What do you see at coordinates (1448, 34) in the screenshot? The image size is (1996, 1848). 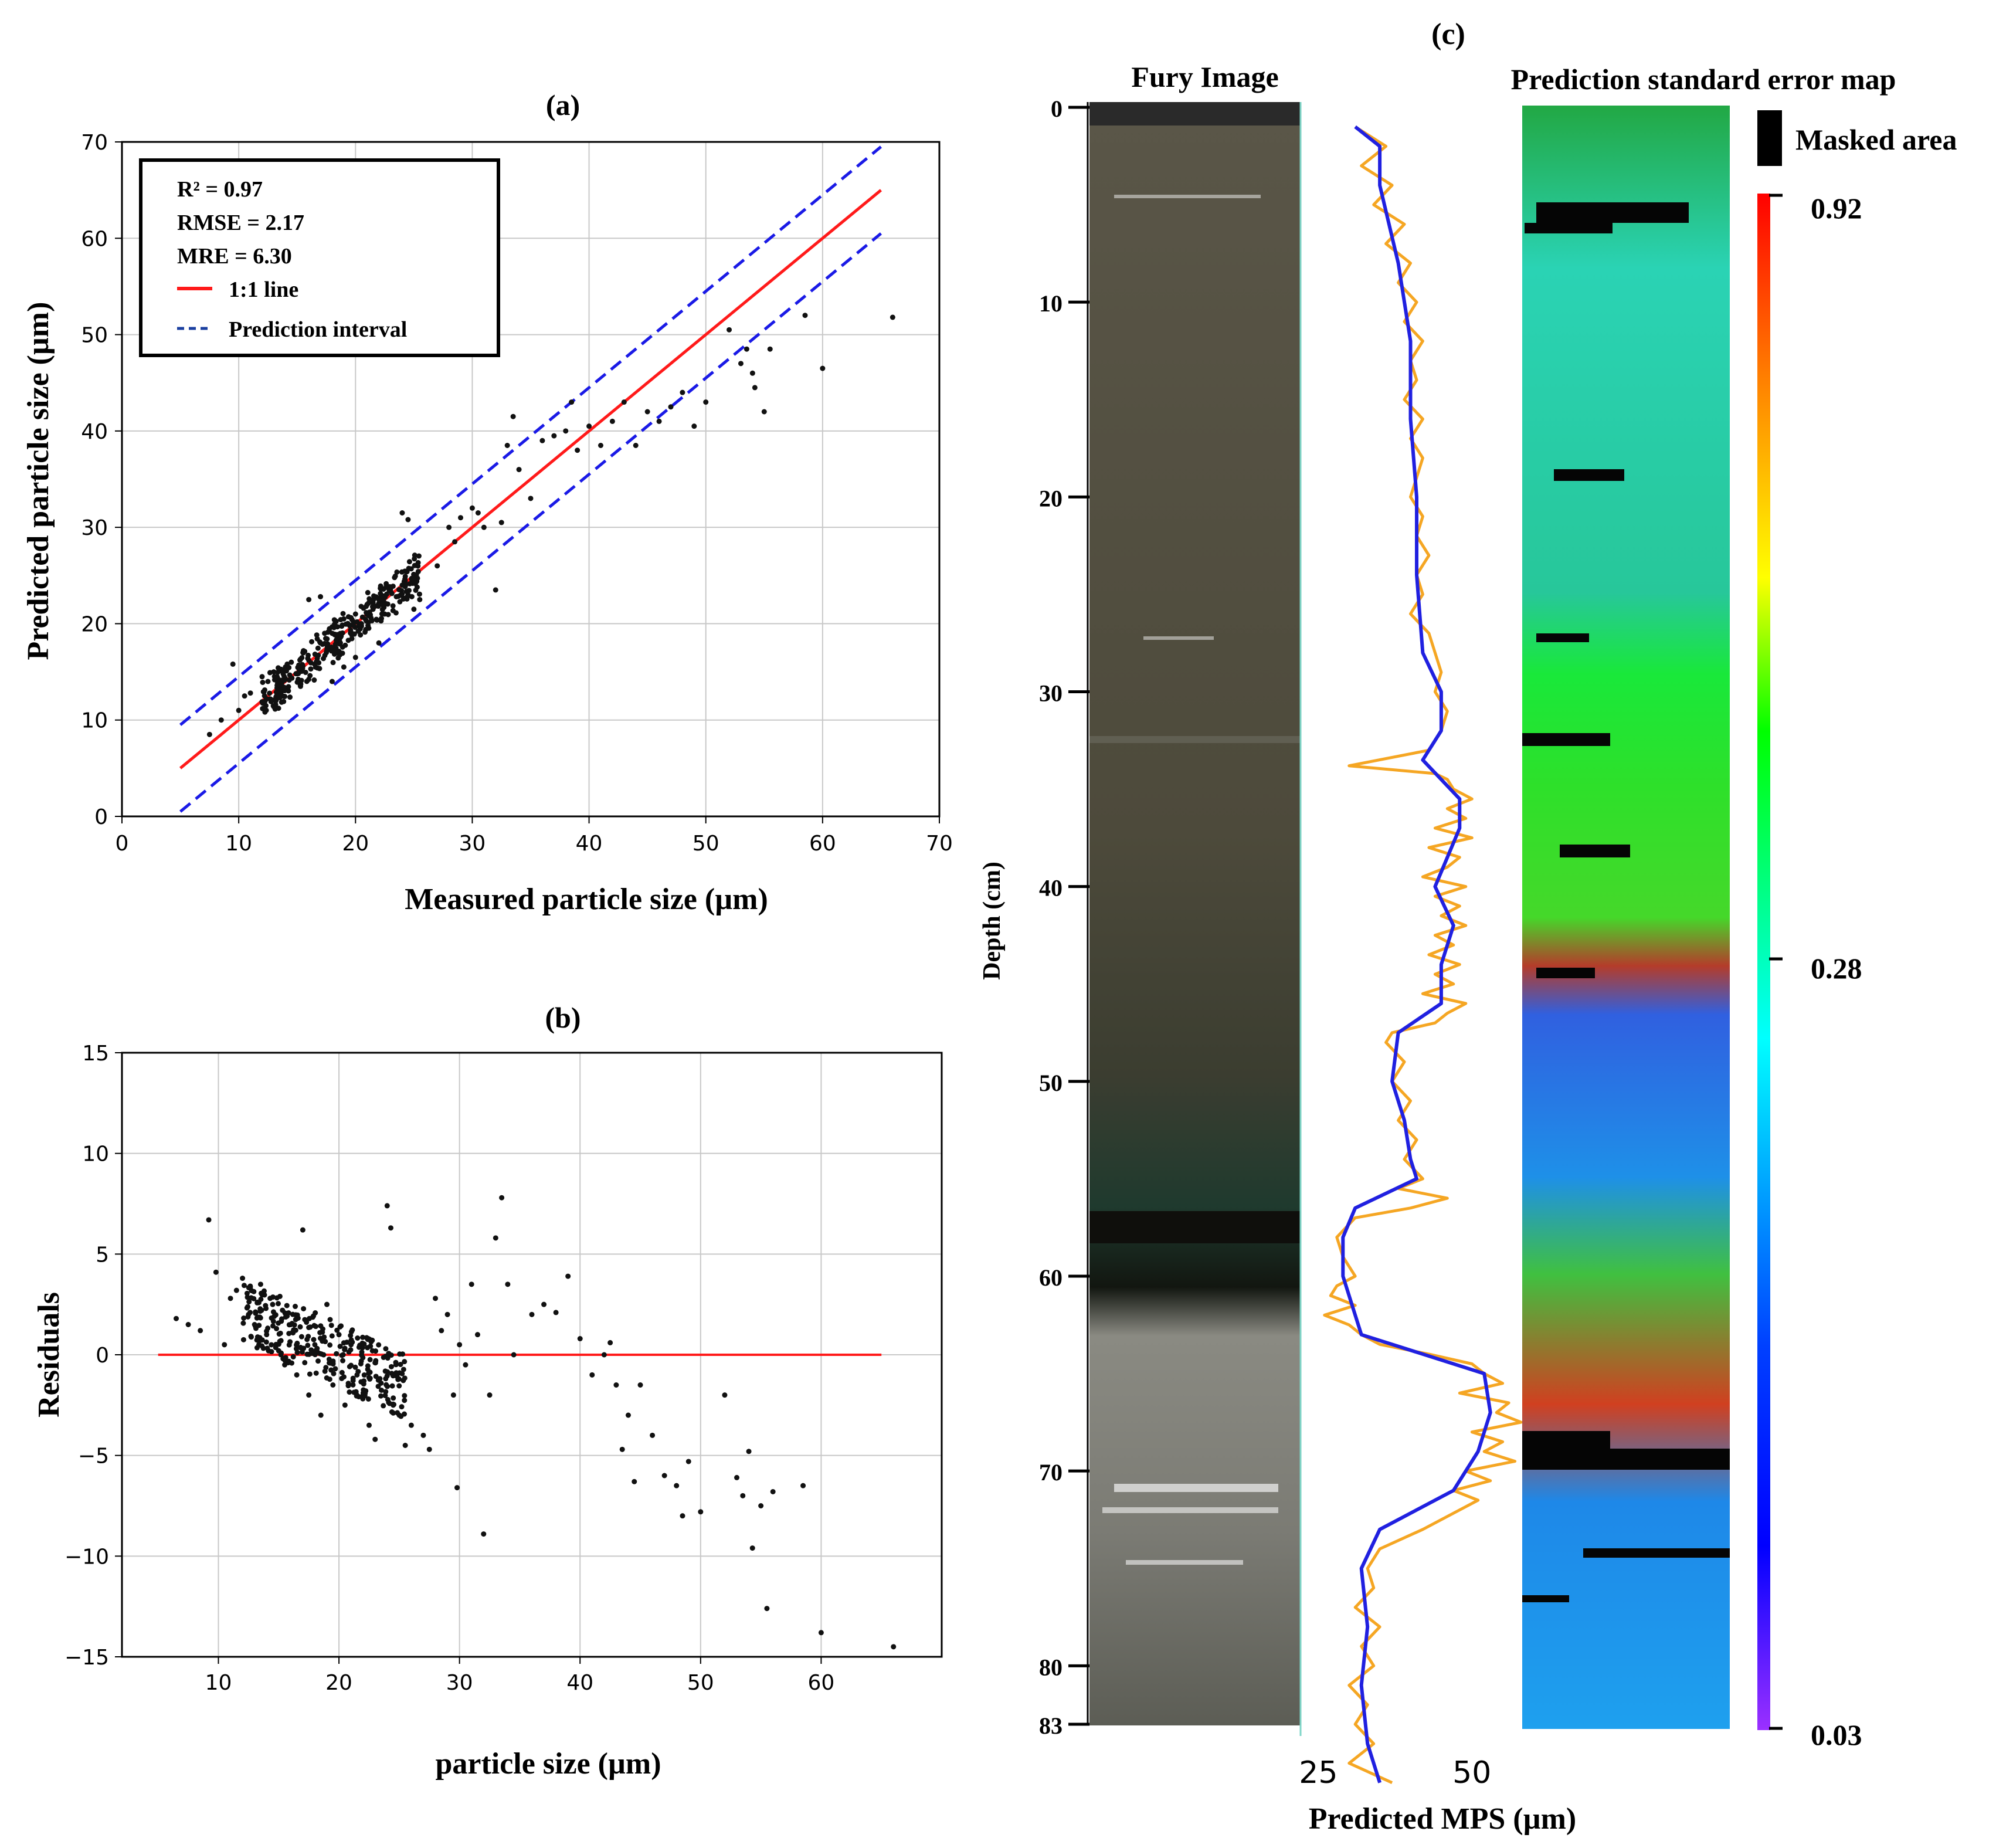 I see `panel-c-title: (c)` at bounding box center [1448, 34].